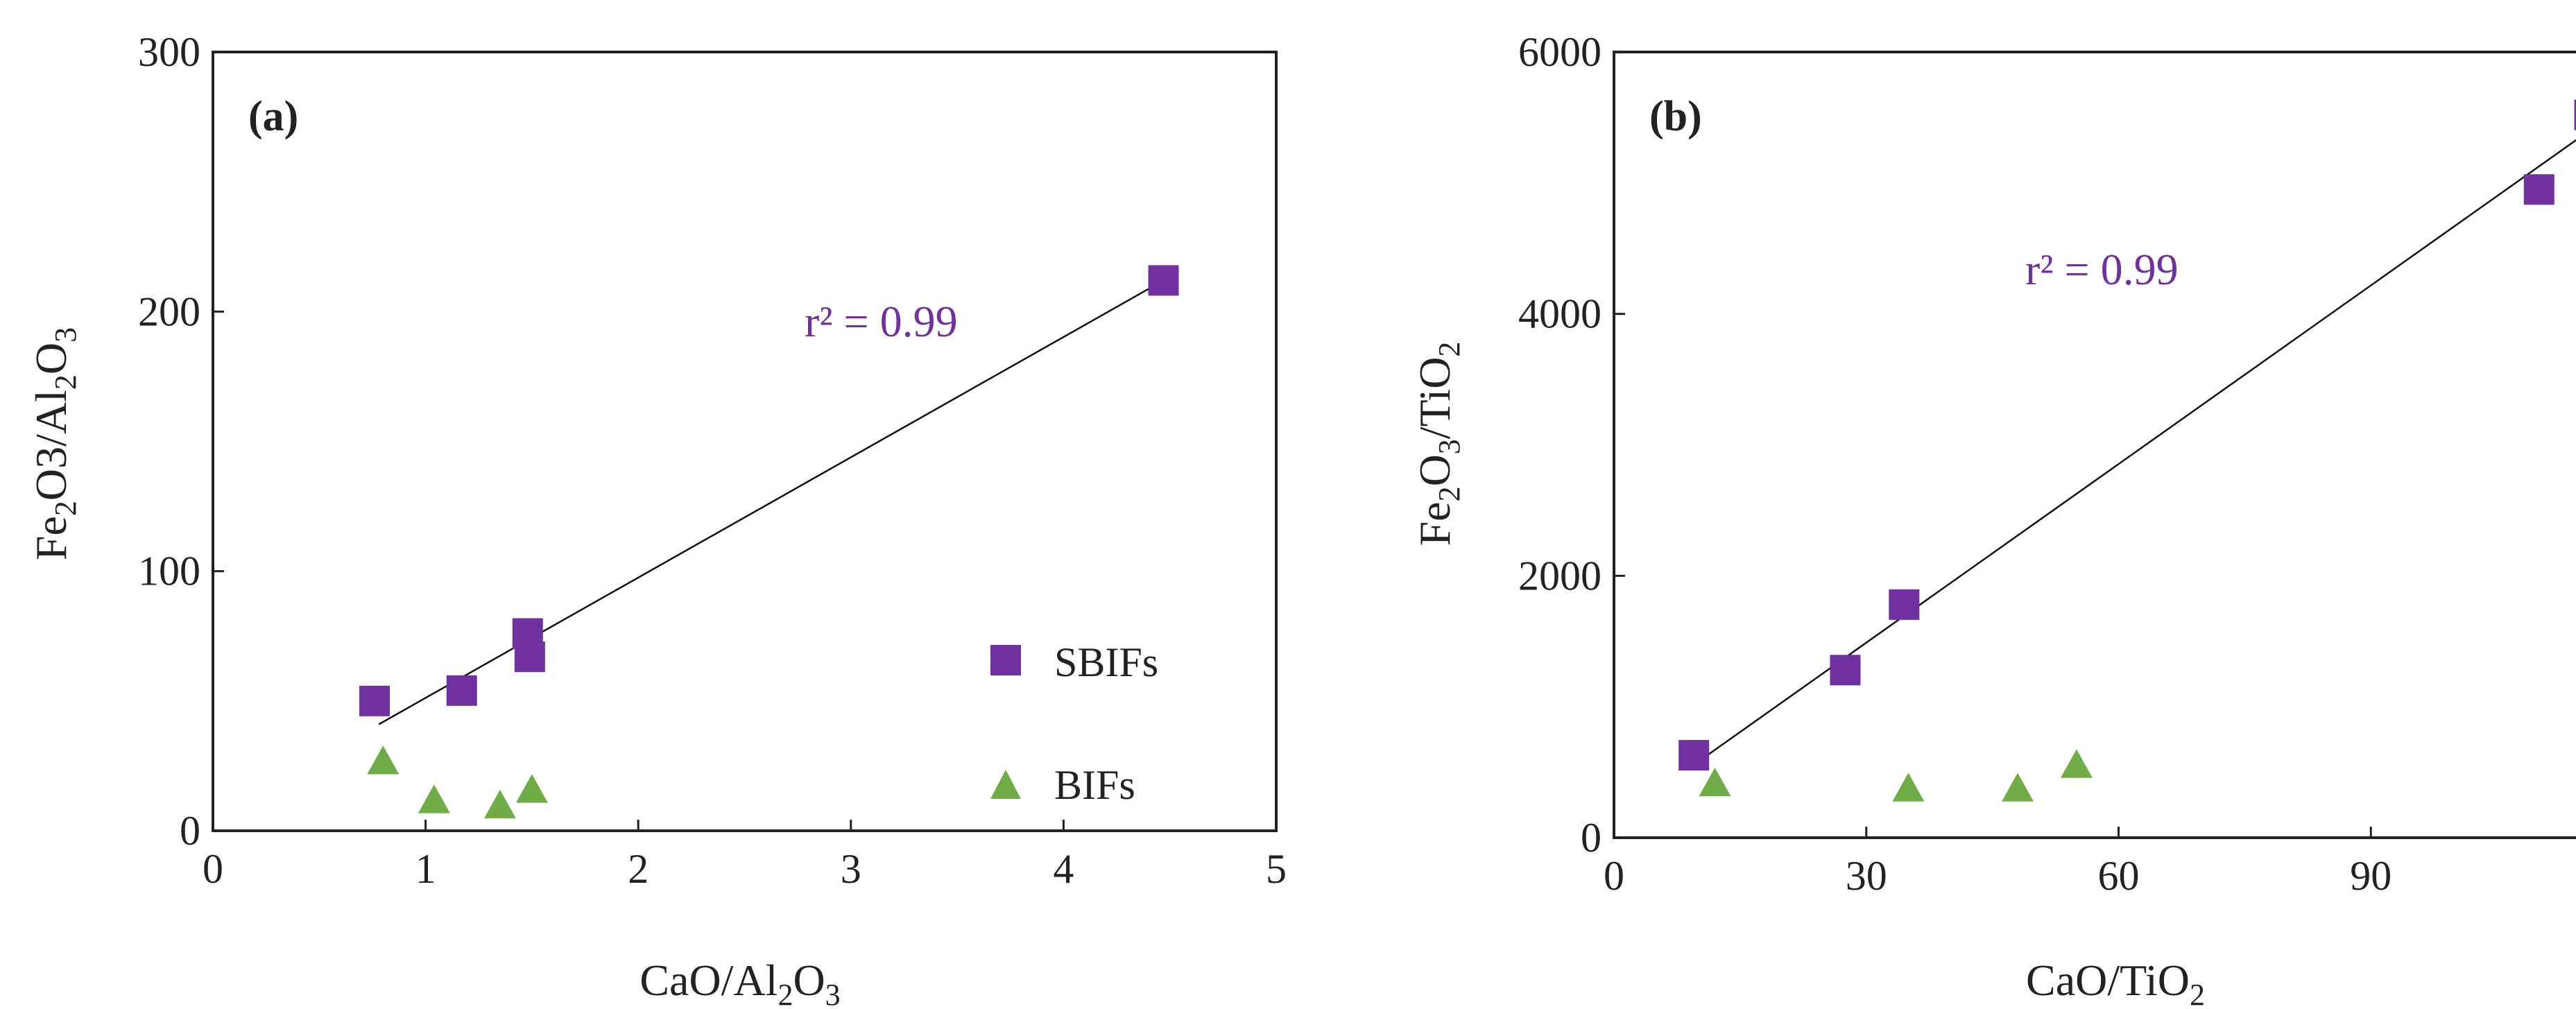 The width and height of the screenshot is (2576, 1009). I want to click on panel-b-x-tick-label: 30, so click(1866, 876).